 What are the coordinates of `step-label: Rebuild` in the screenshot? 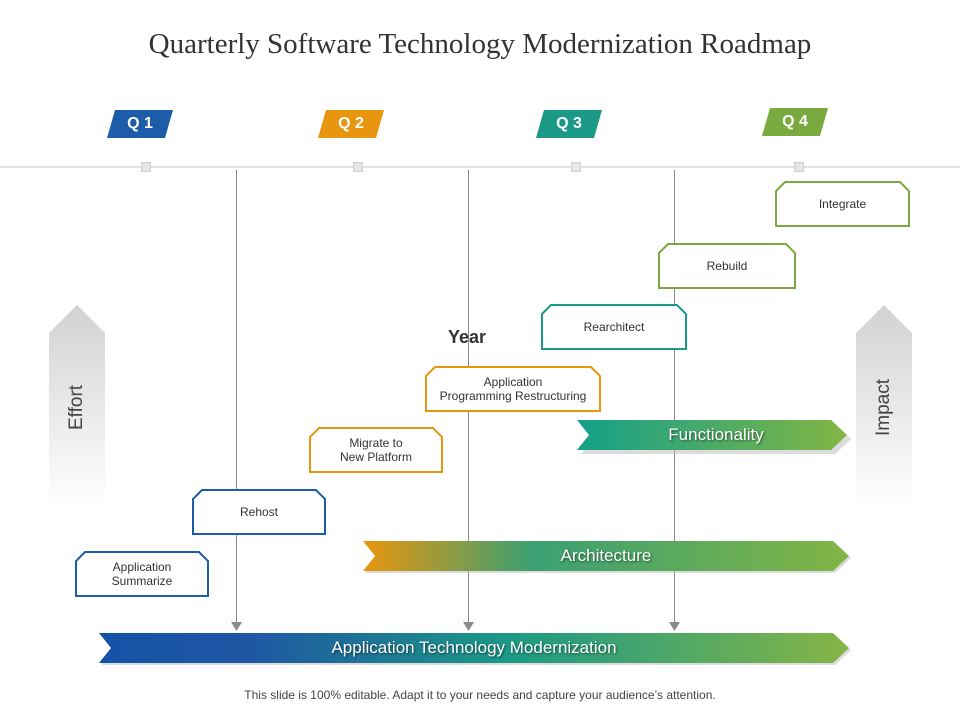 It's located at (727, 266).